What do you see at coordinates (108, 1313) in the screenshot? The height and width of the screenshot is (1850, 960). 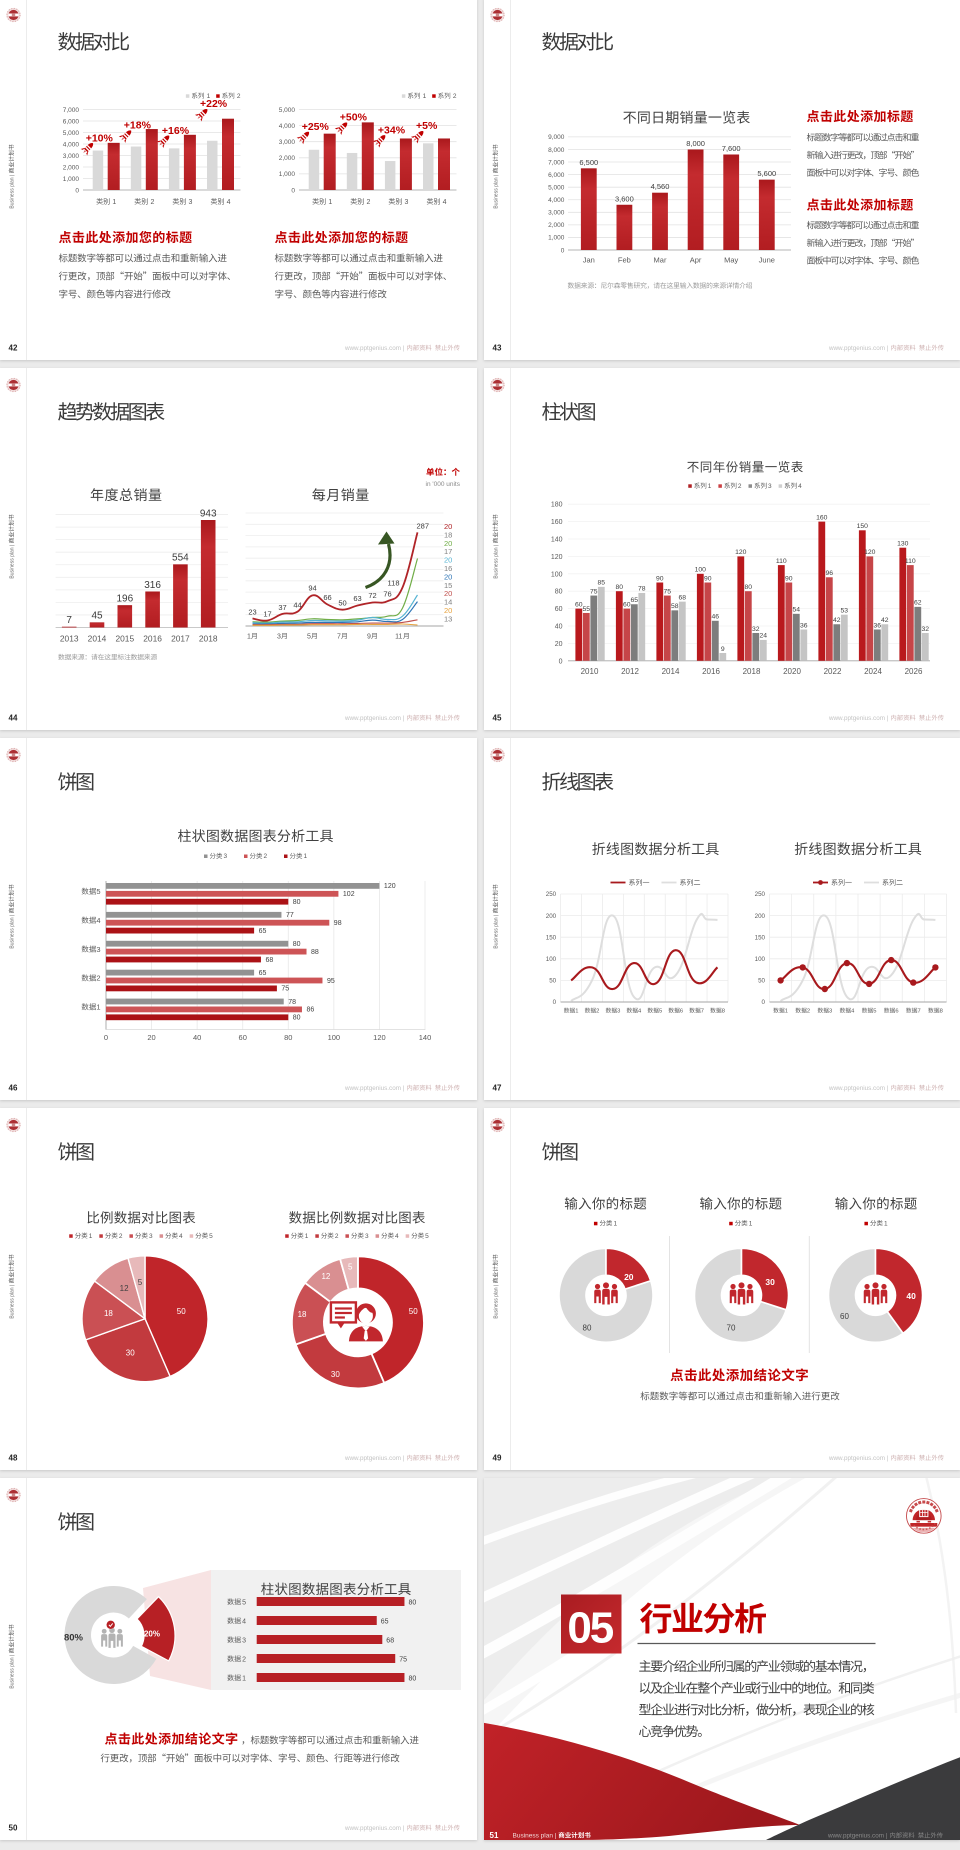 I see `svg-text: 18` at bounding box center [108, 1313].